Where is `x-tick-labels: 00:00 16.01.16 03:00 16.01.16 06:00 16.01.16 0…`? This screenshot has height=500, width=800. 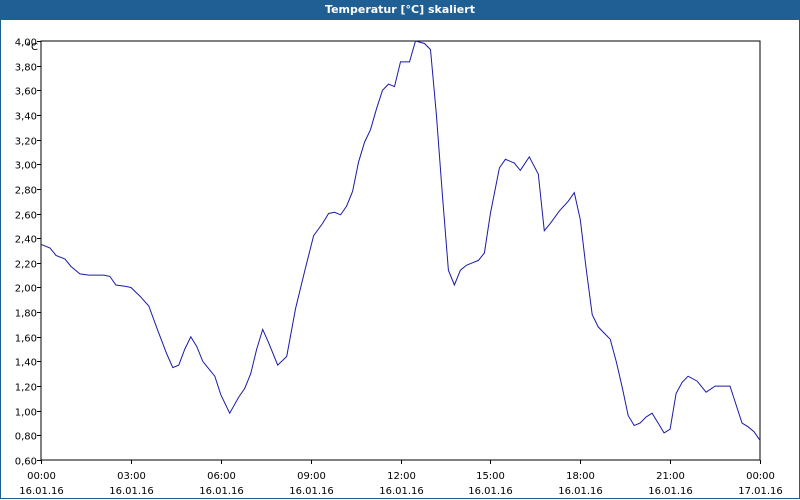 x-tick-labels: 00:00 16.01.16 03:00 16.01.16 06:00 16.01.16 0… is located at coordinates (401, 484).